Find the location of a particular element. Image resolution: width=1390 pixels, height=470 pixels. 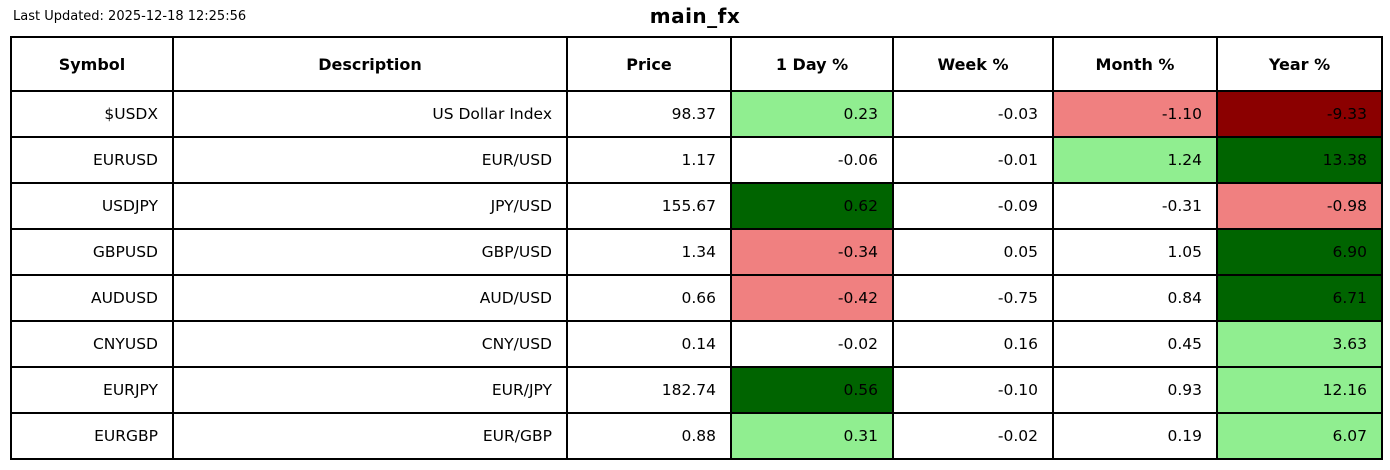

cell-month-percent: 0.45 is located at coordinates (1135, 344).